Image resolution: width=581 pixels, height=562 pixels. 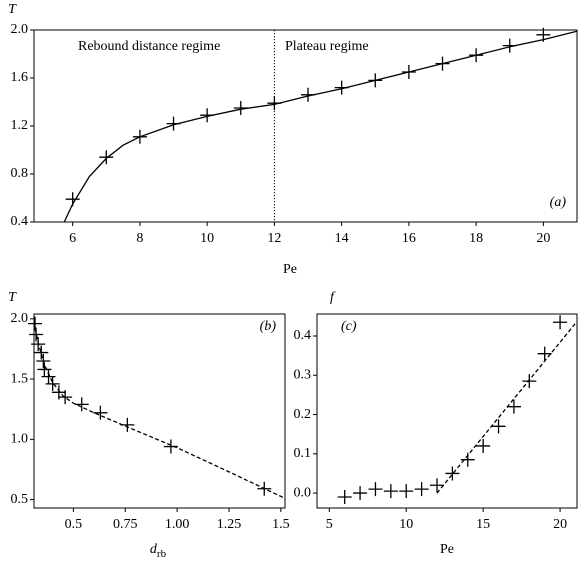 What do you see at coordinates (333, 297) in the screenshot?
I see `y-axis-label: f` at bounding box center [333, 297].